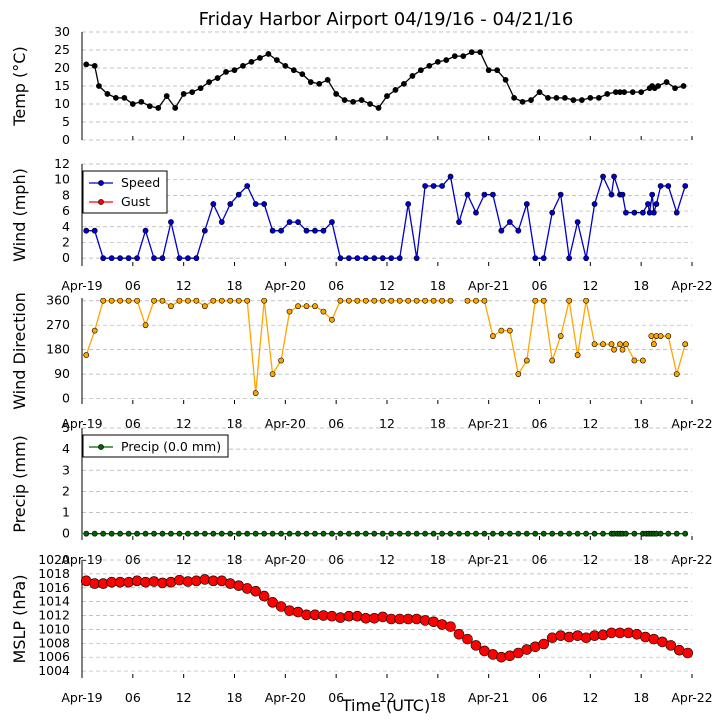 This screenshot has height=725, width=725. Describe the element at coordinates (62, 163) in the screenshot. I see `y-tick-label: 12` at that location.